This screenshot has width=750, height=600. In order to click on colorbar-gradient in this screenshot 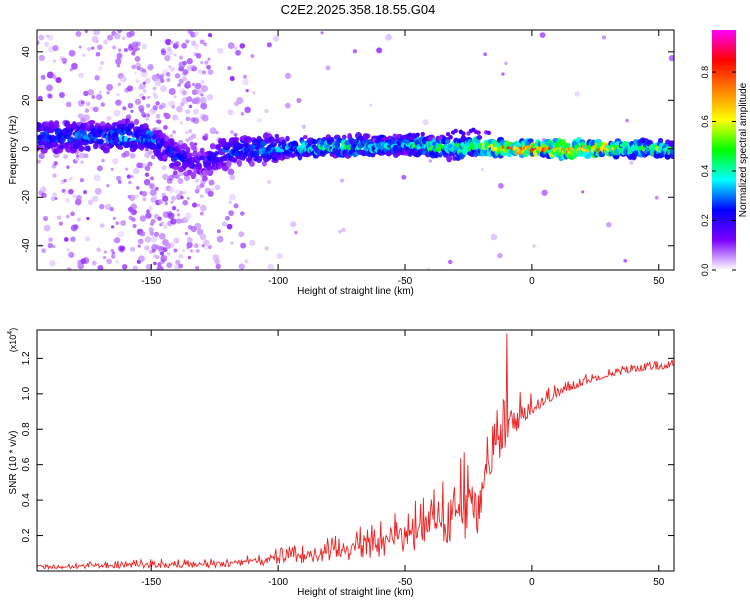, I will do `click(724, 150)`.